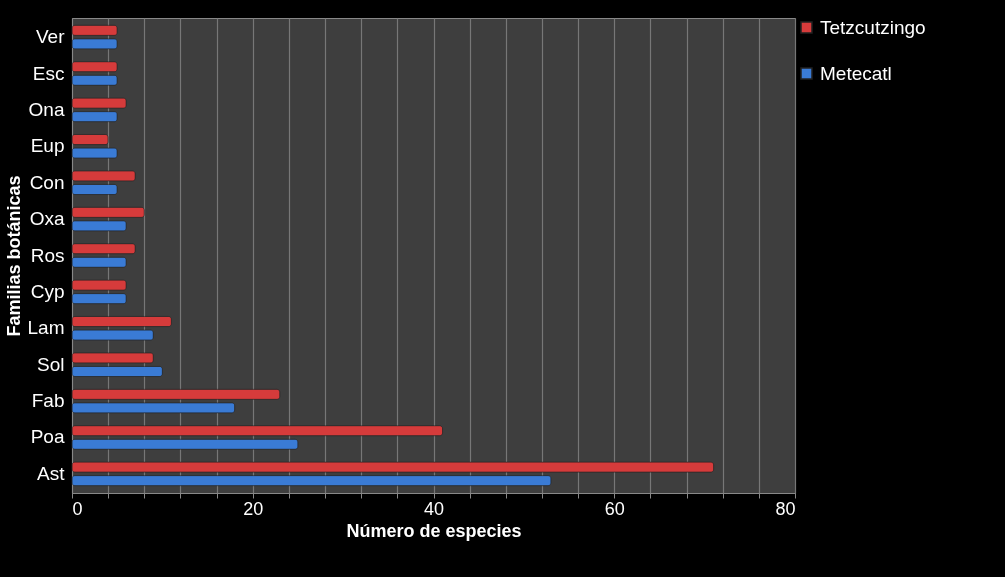 The height and width of the screenshot is (577, 1005). I want to click on legend-label: Metecatl, so click(856, 73).